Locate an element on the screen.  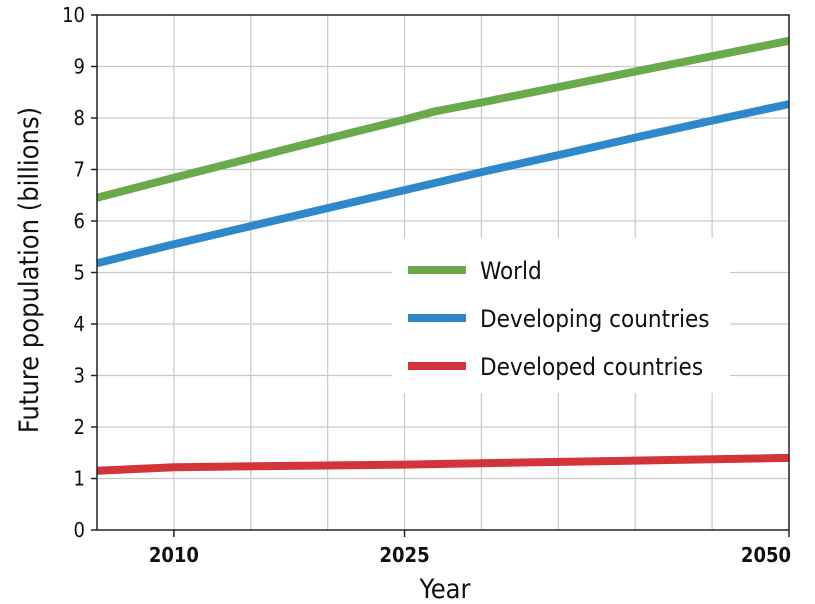
x-tick-label: 2010 is located at coordinates (174, 555).